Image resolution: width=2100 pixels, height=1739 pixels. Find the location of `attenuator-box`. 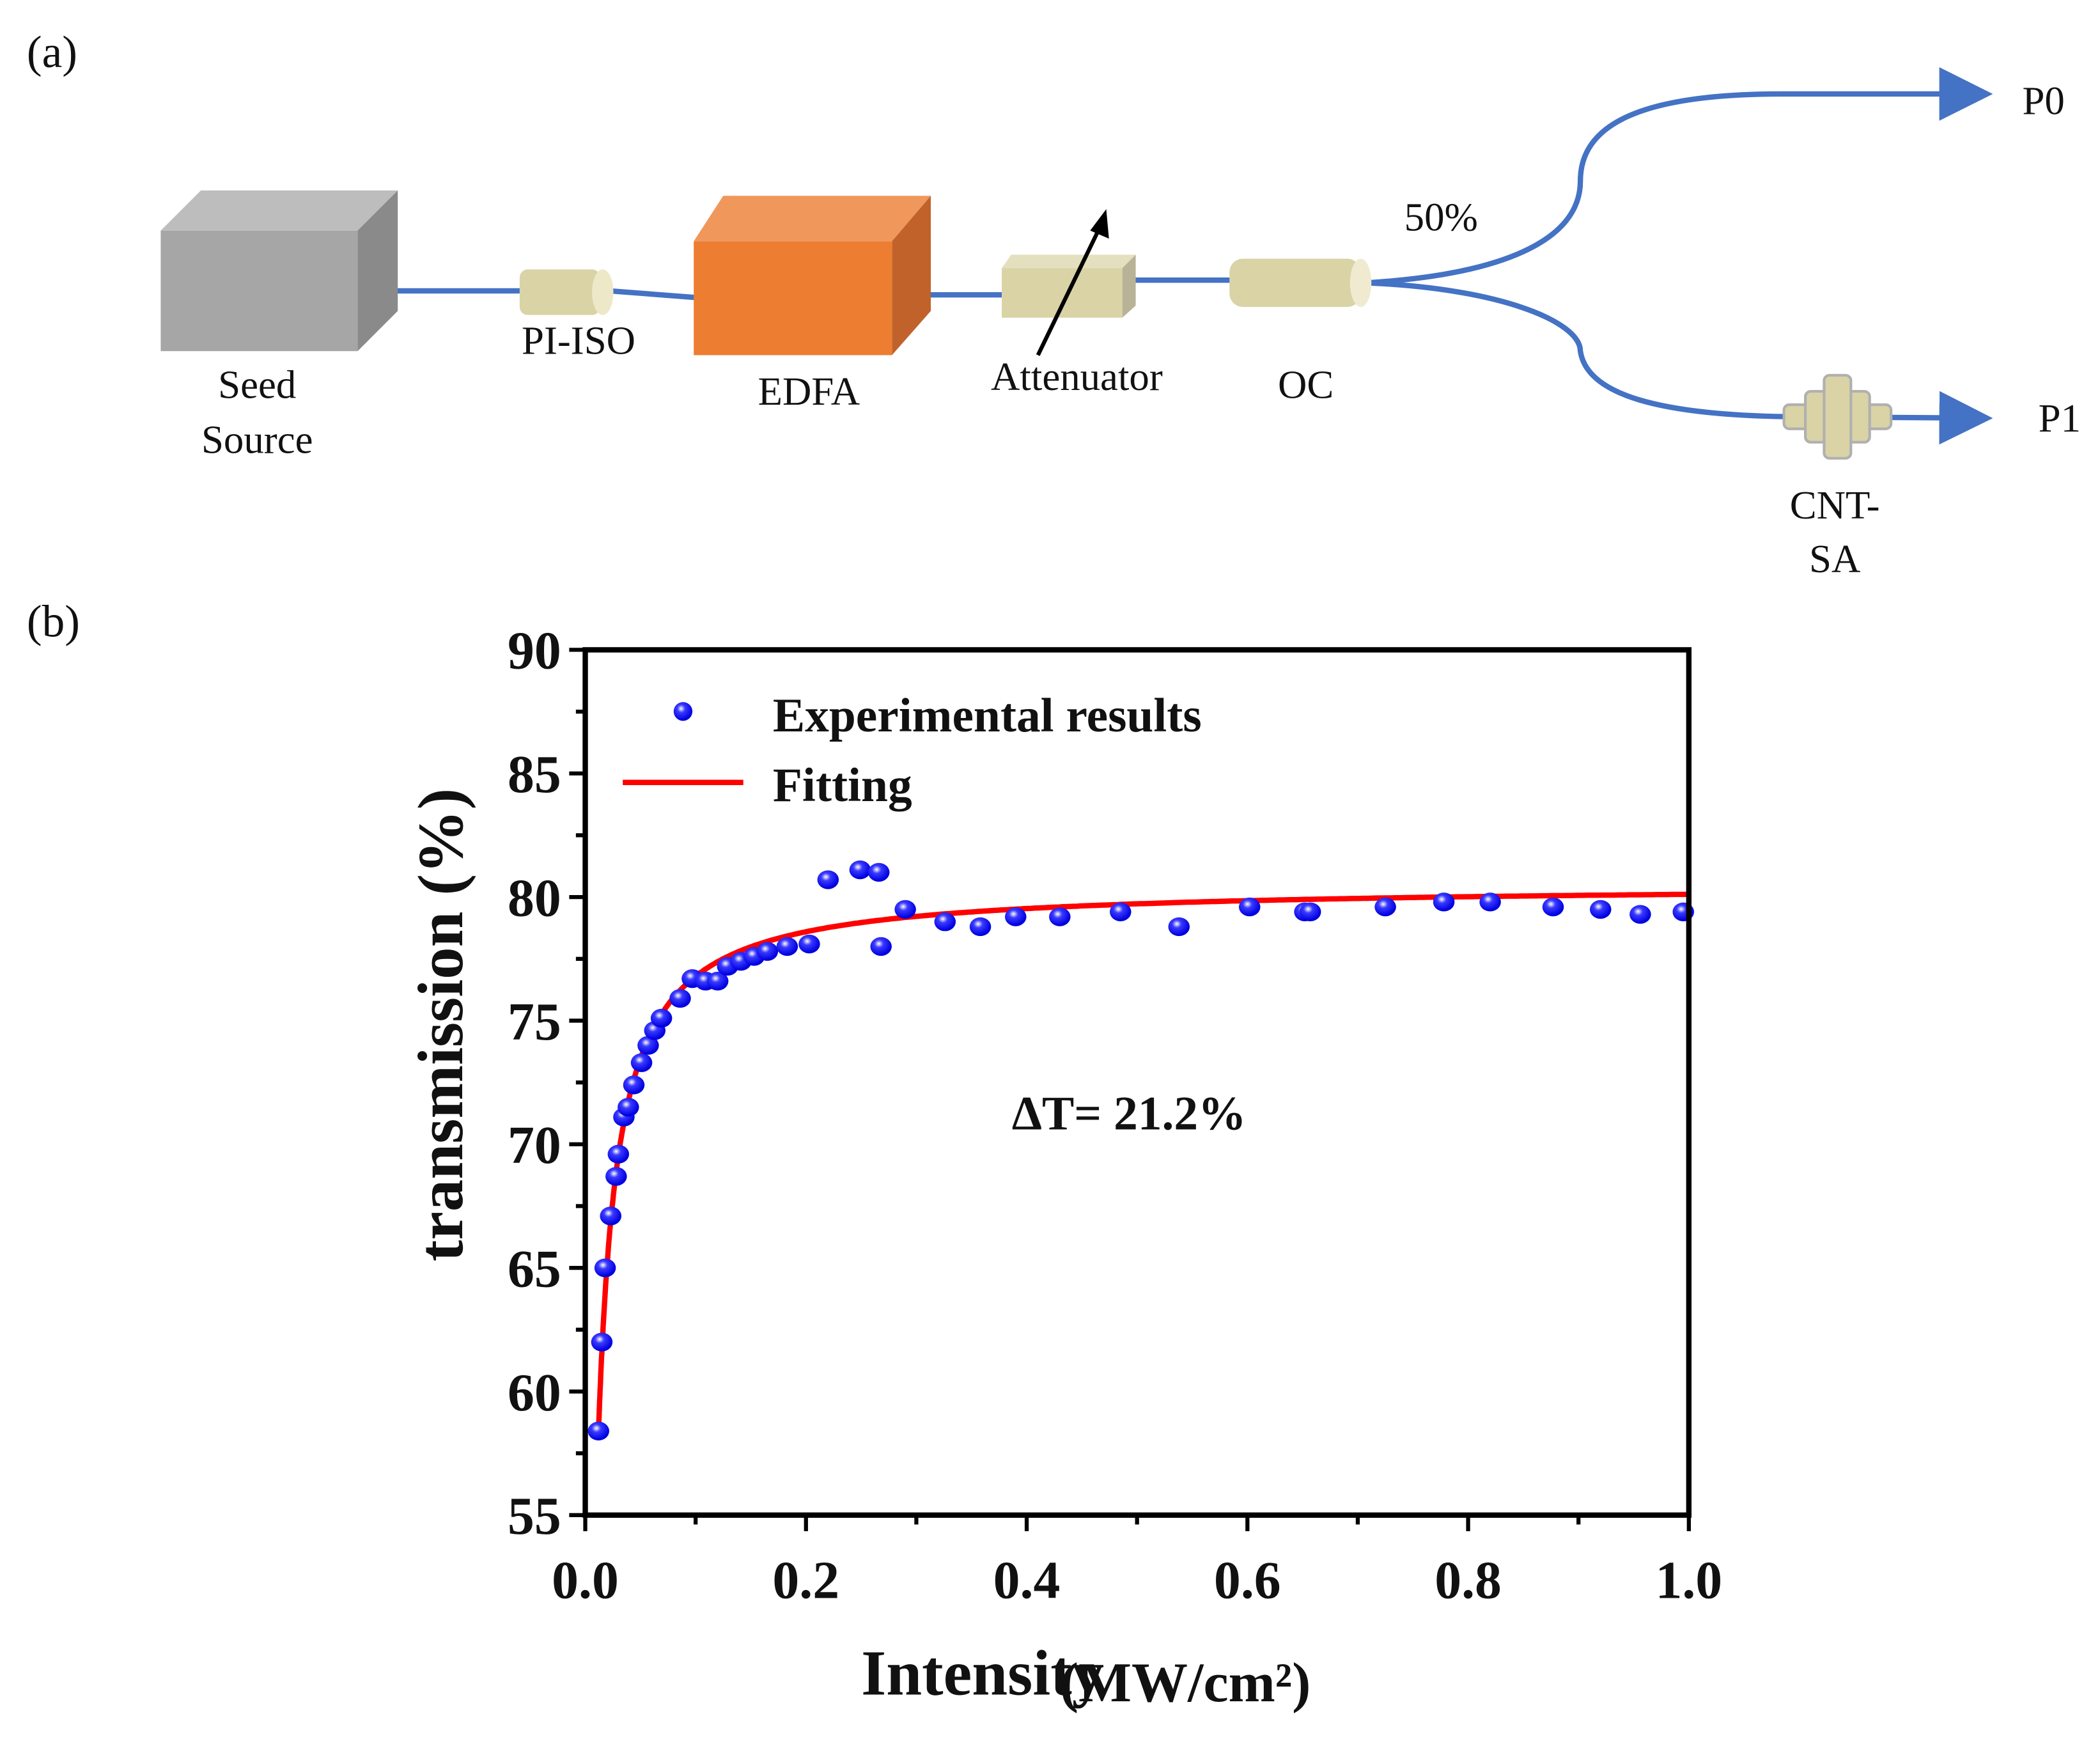

attenuator-box is located at coordinates (1069, 282).